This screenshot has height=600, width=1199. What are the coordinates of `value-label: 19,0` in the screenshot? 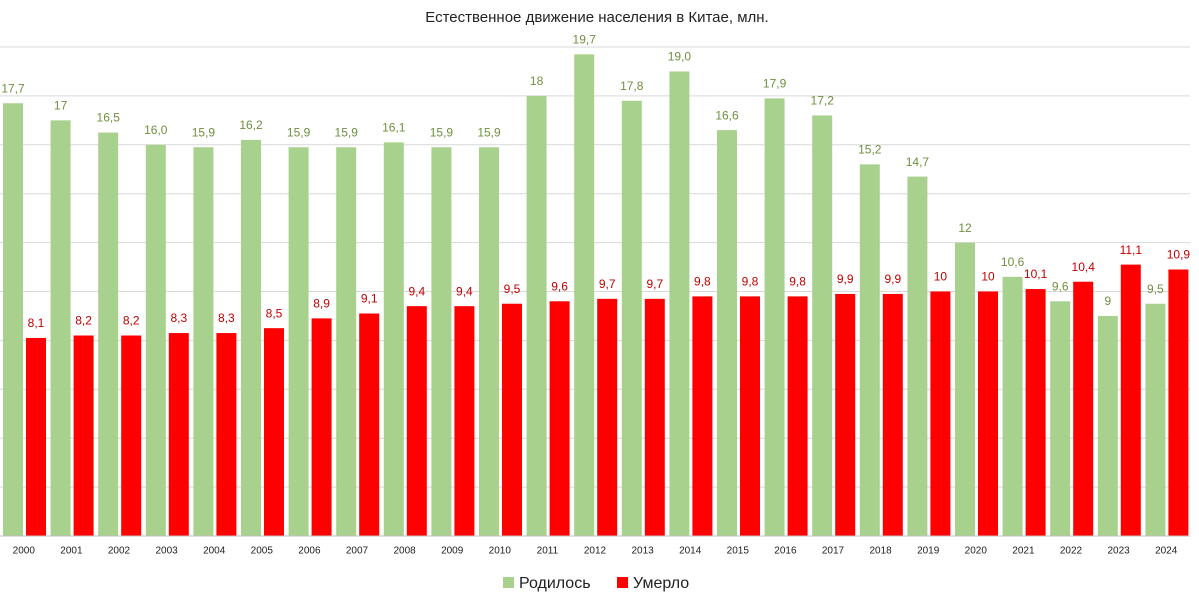 It's located at (680, 57).